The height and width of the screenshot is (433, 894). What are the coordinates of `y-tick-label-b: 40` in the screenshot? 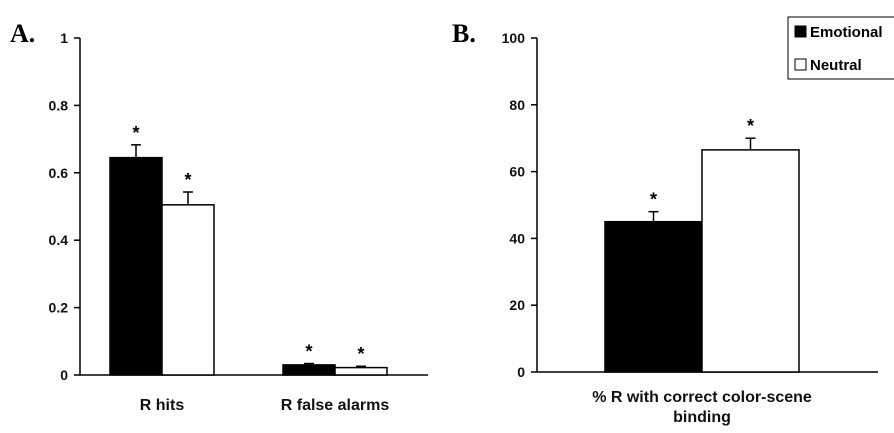 It's located at (517, 238).